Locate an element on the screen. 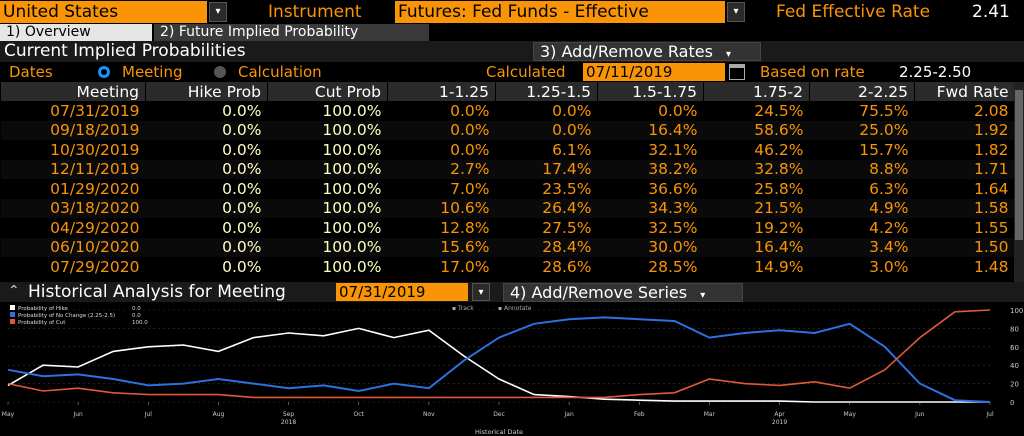 Image resolution: width=1024 pixels, height=436 pixels. table-cell: 1.55 is located at coordinates (991, 227).